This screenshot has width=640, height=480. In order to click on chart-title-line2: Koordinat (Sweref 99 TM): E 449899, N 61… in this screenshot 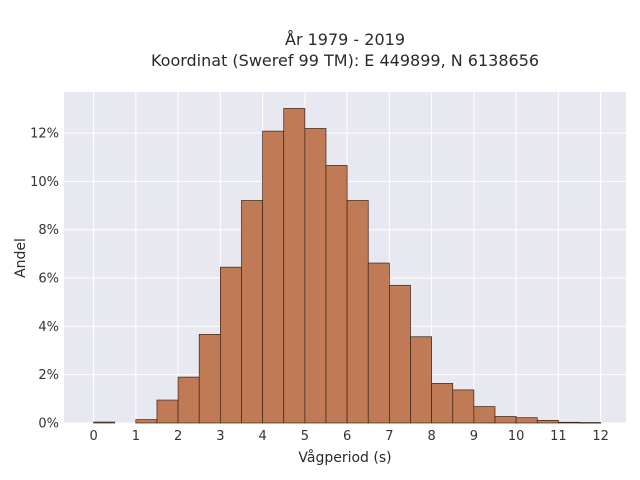, I will do `click(345, 60)`.